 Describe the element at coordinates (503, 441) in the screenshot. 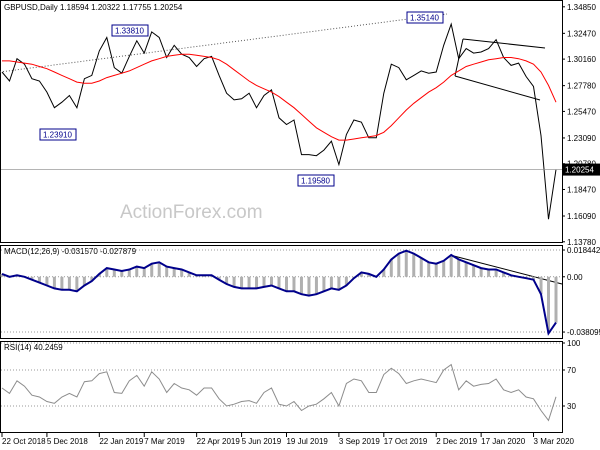

I see `x-tick-label: 17 Jan 2020` at that location.